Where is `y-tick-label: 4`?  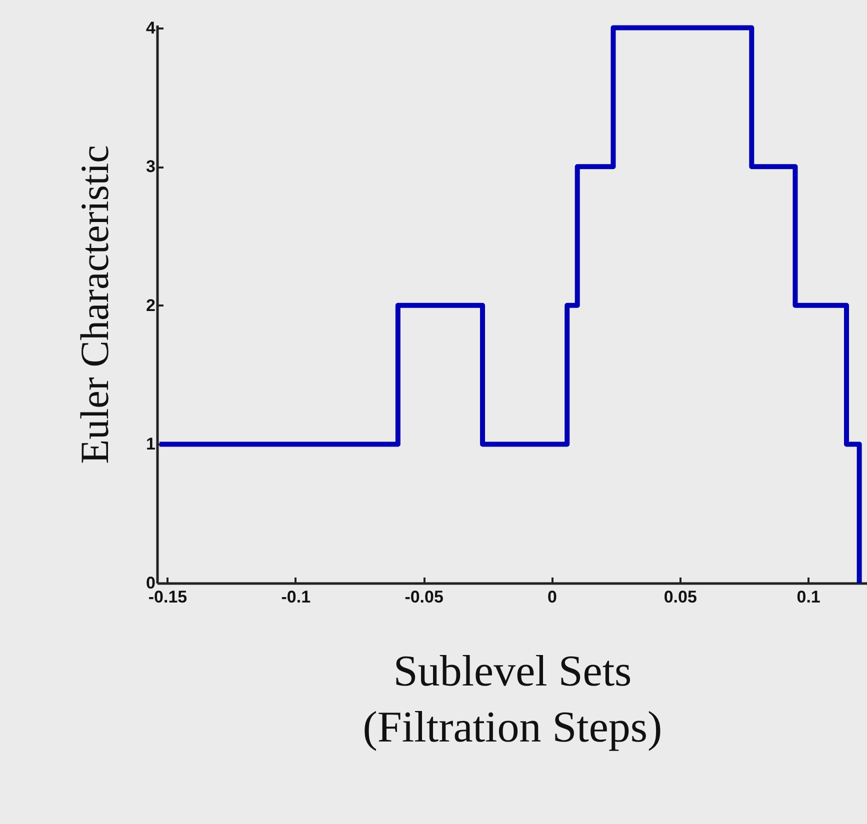 y-tick-label: 4 is located at coordinates (151, 28).